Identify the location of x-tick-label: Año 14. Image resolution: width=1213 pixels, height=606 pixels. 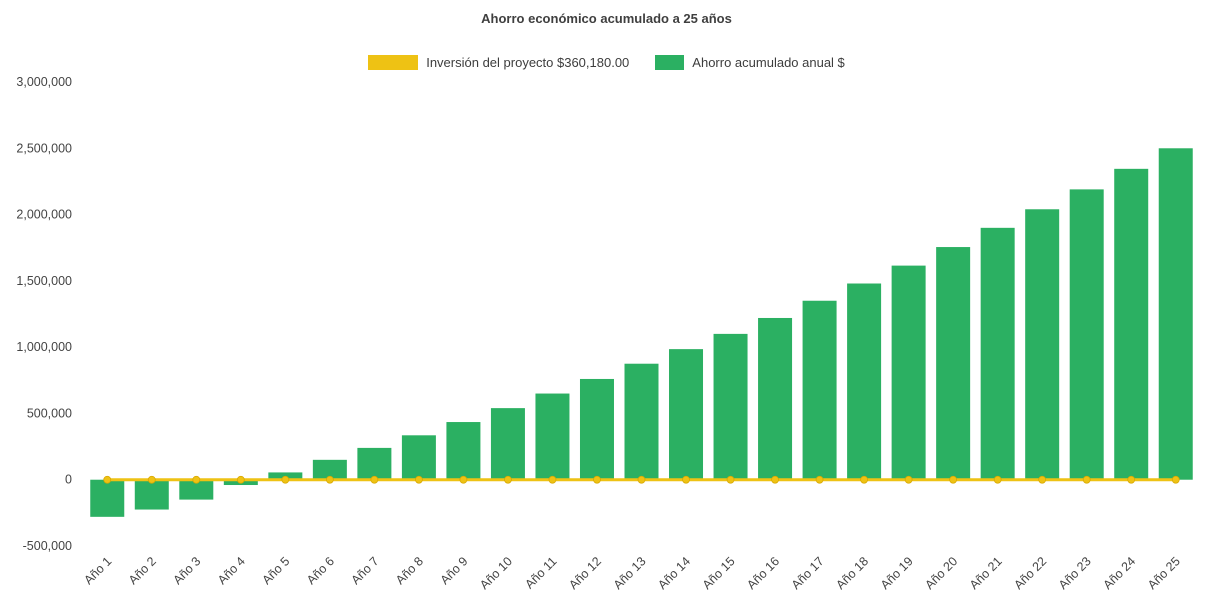
(674, 573).